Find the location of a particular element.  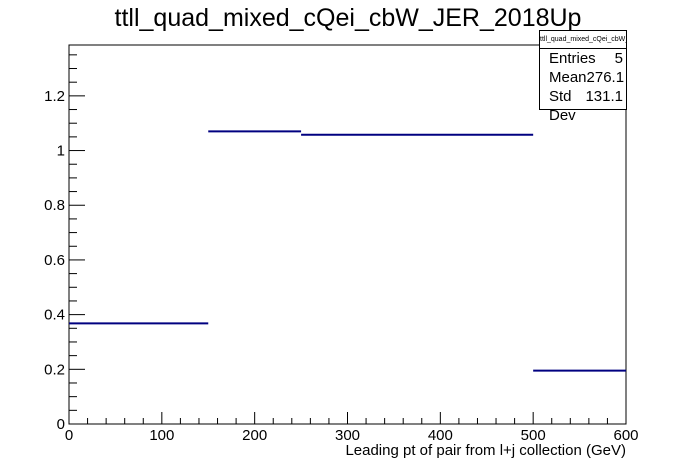

y-tick-label: 0.6 is located at coordinates (54, 260).